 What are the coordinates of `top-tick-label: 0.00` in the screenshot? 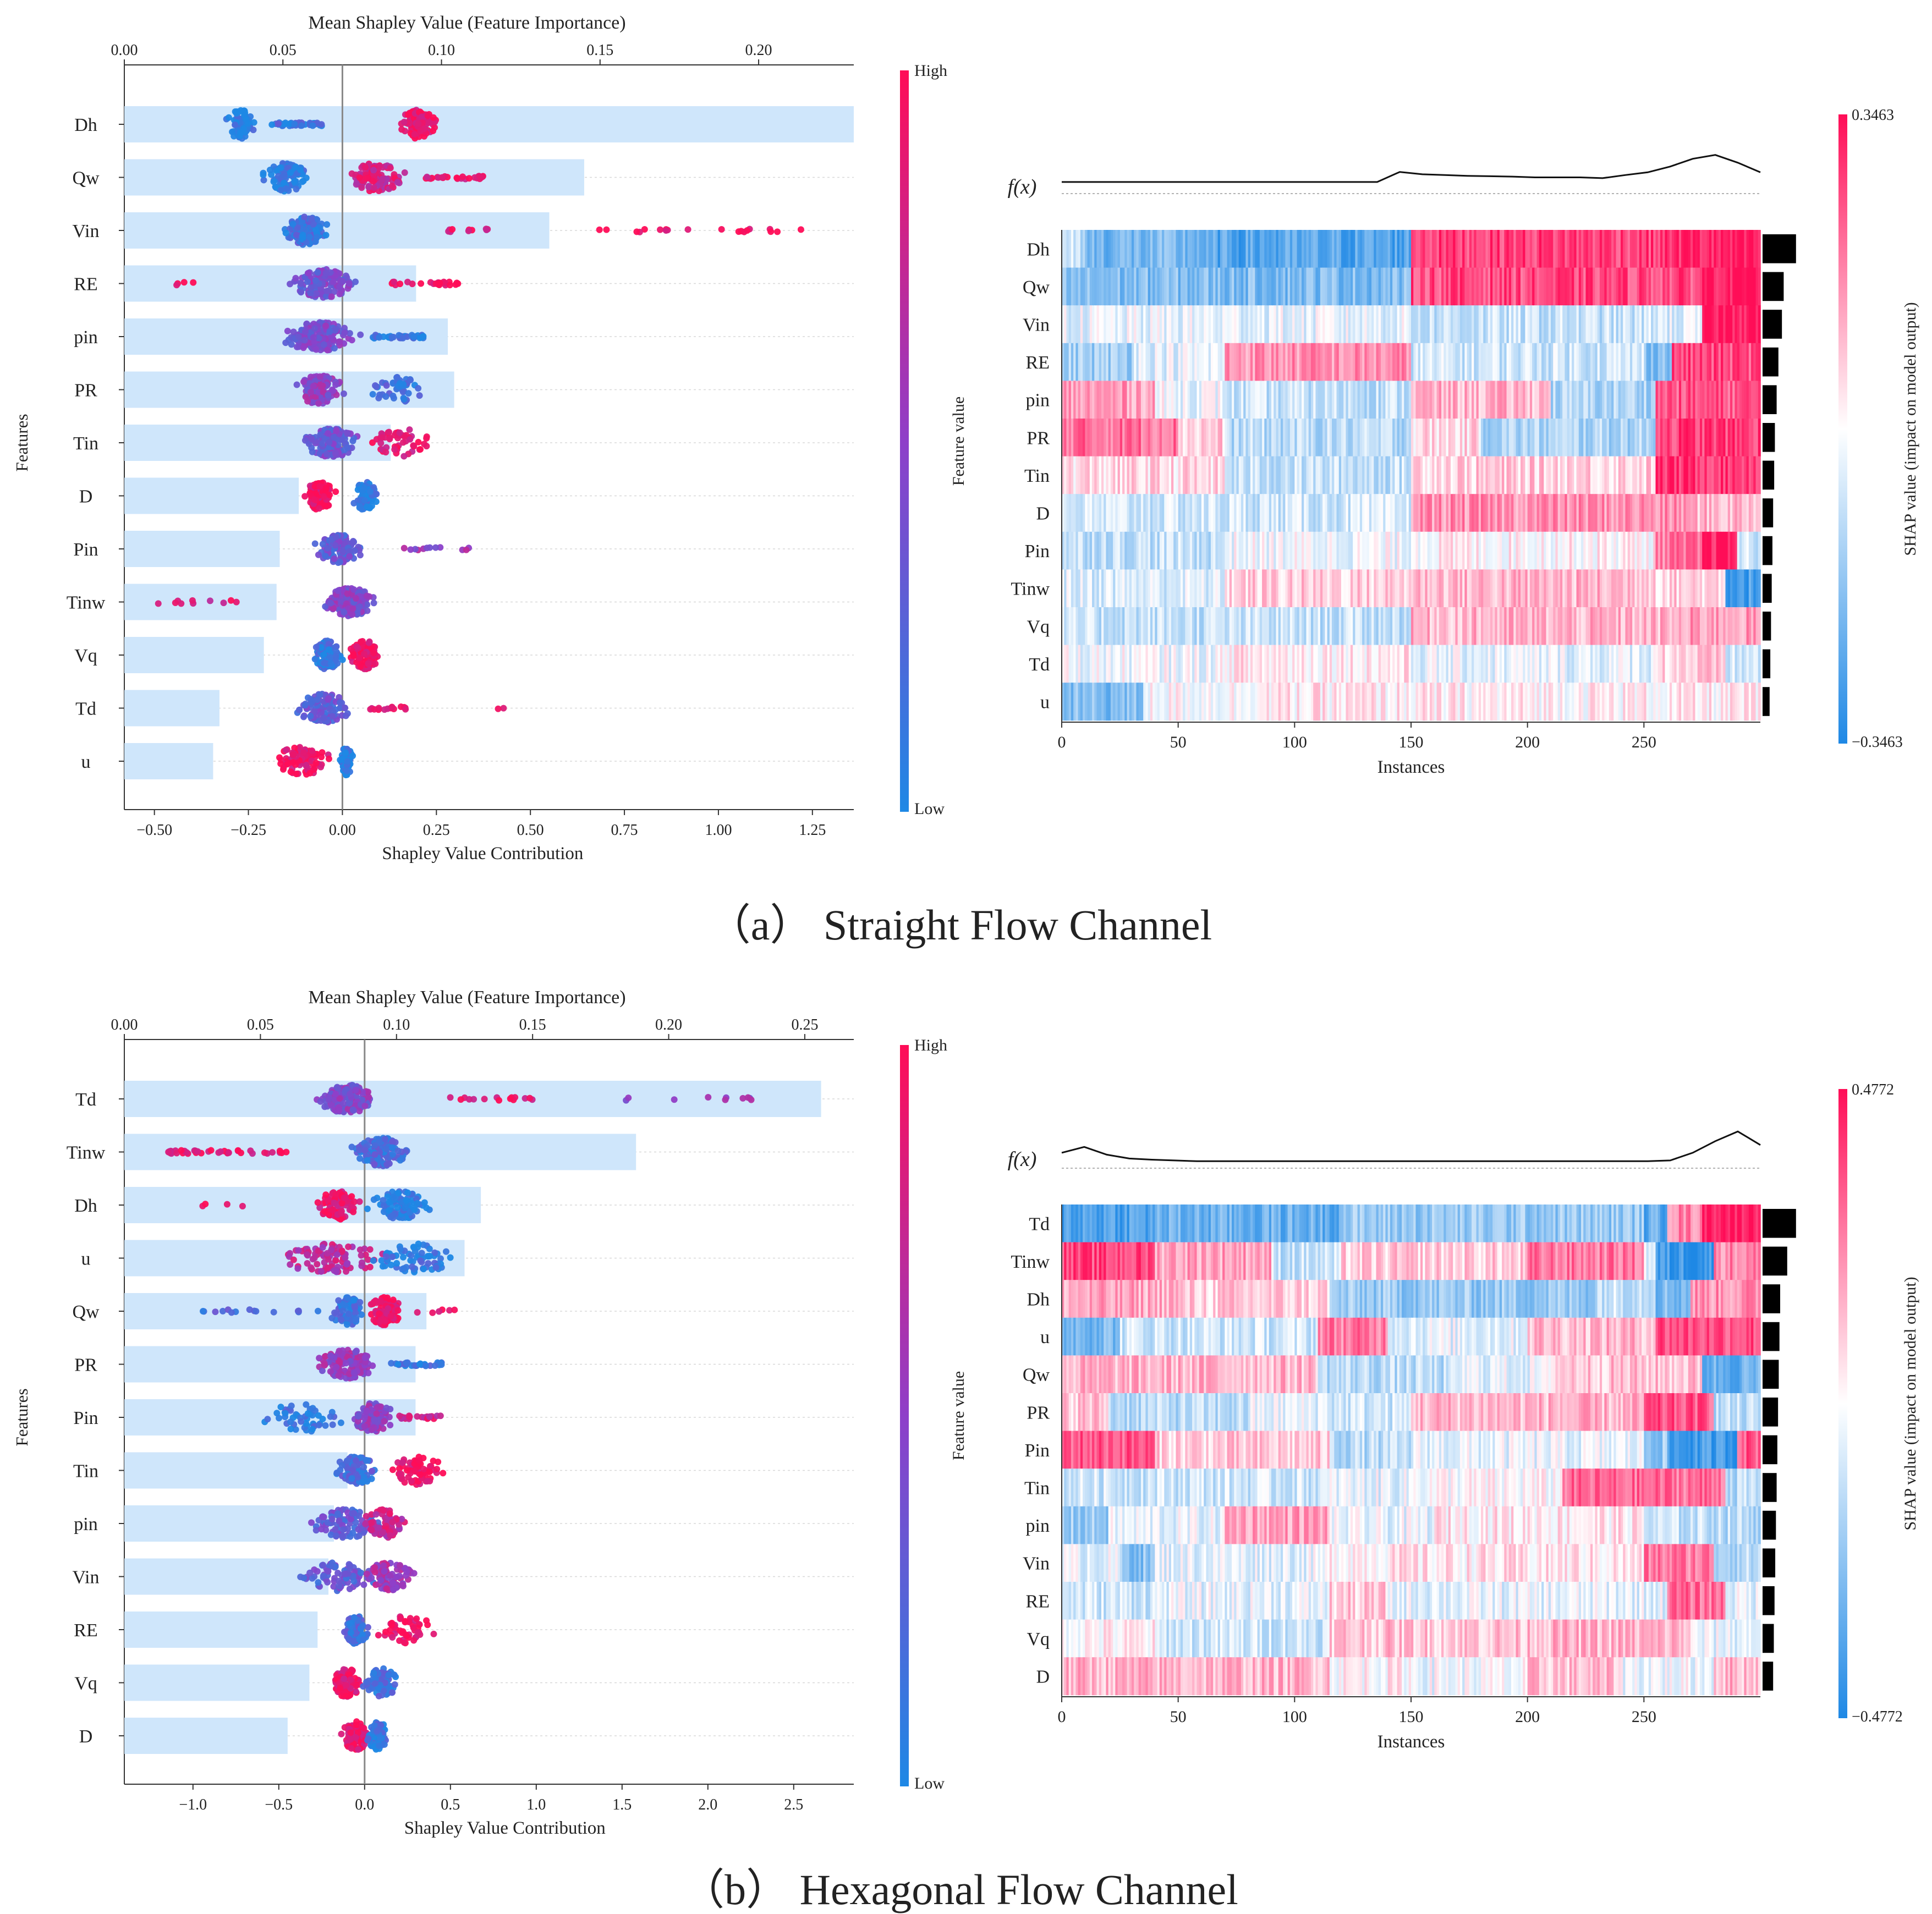 It's located at (124, 50).